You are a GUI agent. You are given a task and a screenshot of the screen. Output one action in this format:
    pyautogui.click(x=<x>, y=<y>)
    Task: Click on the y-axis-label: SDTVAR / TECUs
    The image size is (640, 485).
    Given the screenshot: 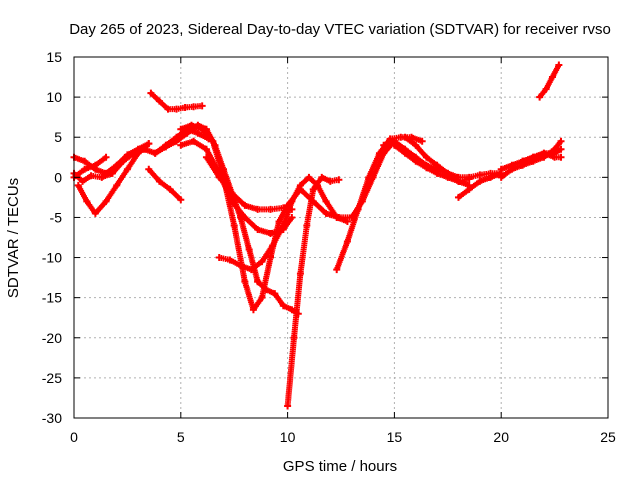 What is the action you would take?
    pyautogui.click(x=13, y=238)
    